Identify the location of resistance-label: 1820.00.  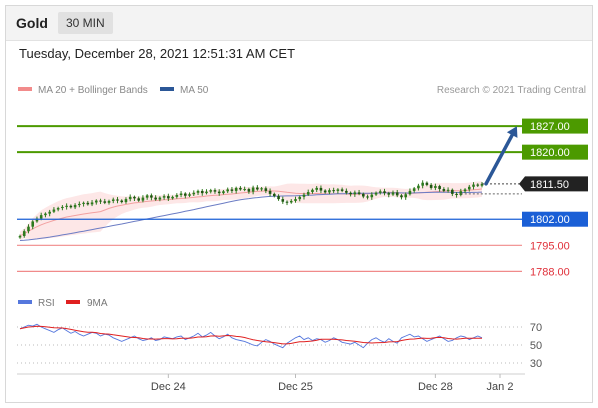
(550, 153).